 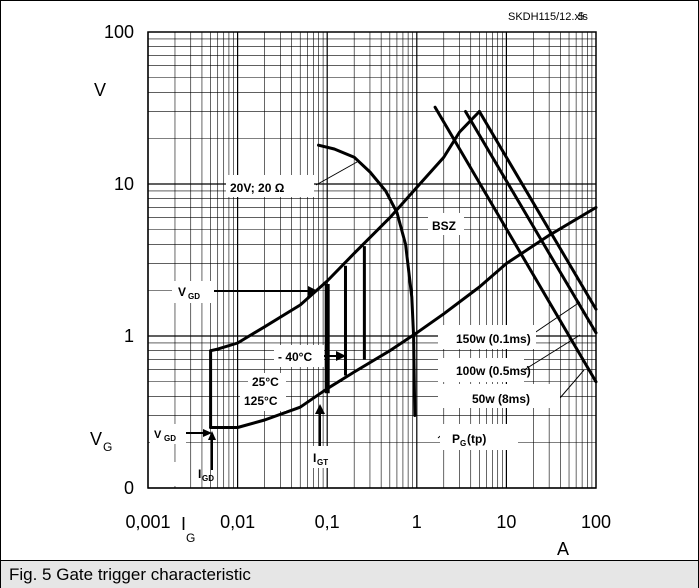 I want to click on series-p150, so click(x=537, y=210).